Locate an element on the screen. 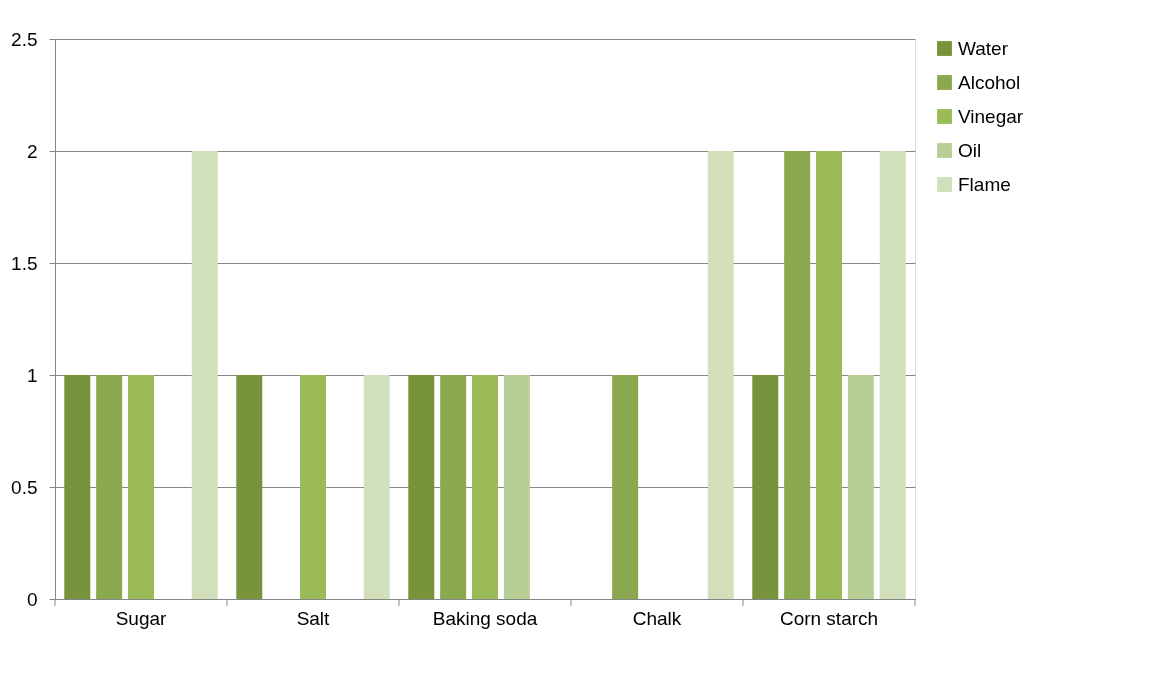 This screenshot has height=677, width=1151. y-tick-label: 1.5 is located at coordinates (24, 263).